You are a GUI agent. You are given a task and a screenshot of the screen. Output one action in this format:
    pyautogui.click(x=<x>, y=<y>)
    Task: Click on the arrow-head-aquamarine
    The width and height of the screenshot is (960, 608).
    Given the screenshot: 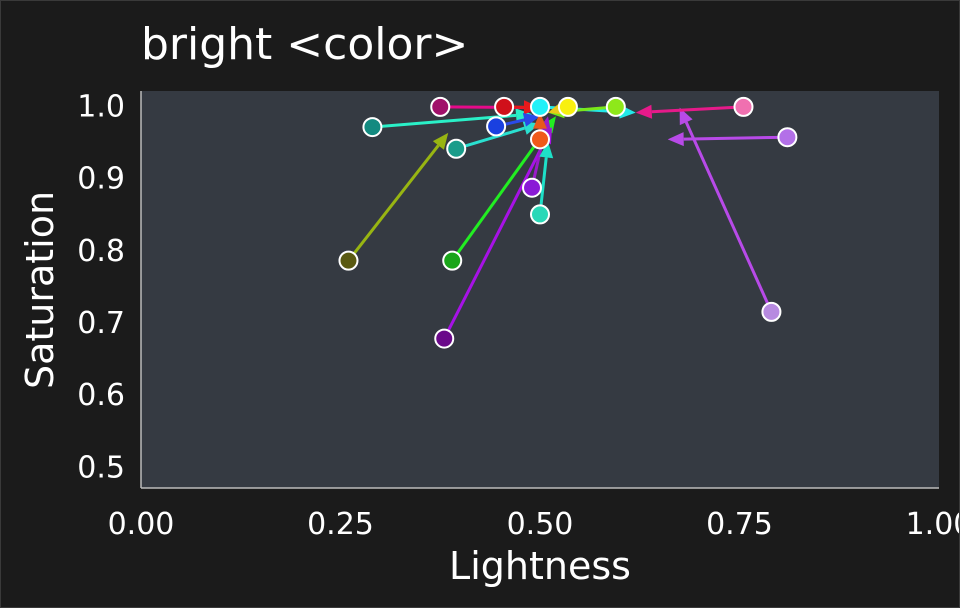 What is the action you would take?
    pyautogui.click(x=546, y=150)
    